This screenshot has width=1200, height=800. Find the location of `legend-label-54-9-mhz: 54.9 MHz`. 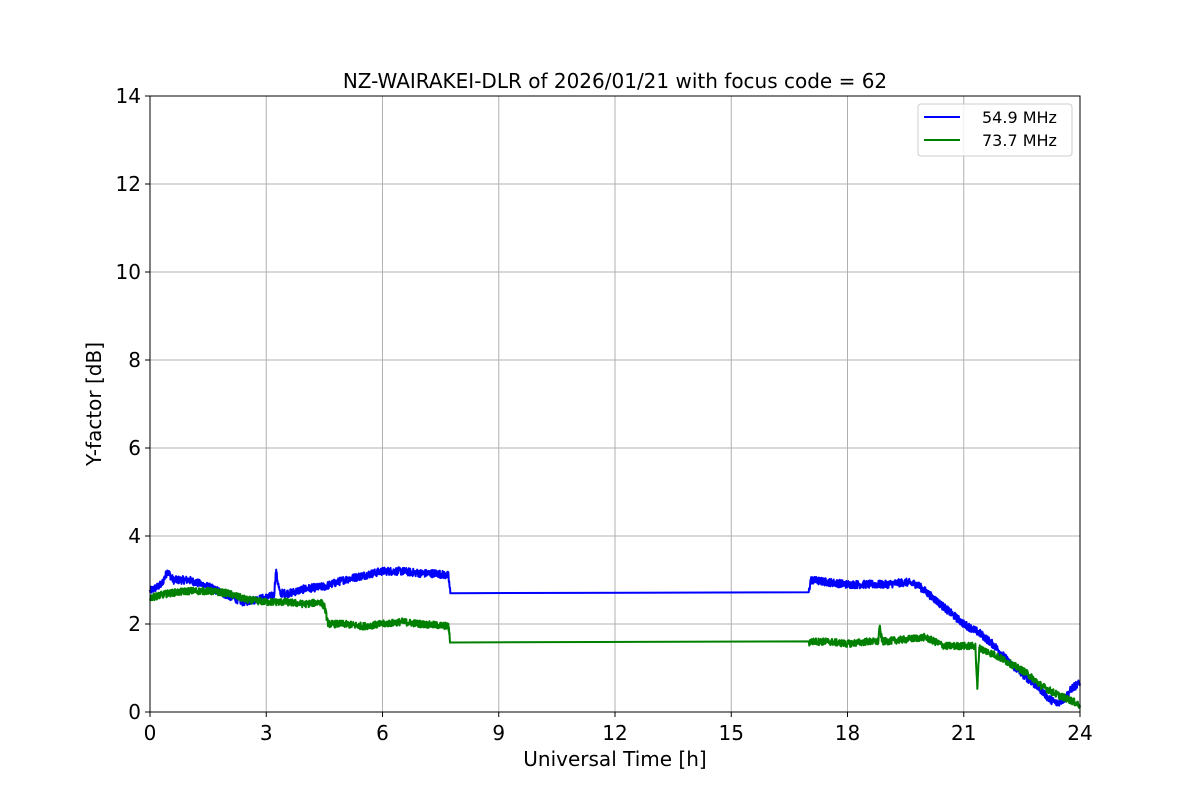

legend-label-54-9-mhz: 54.9 MHz is located at coordinates (1019, 117).